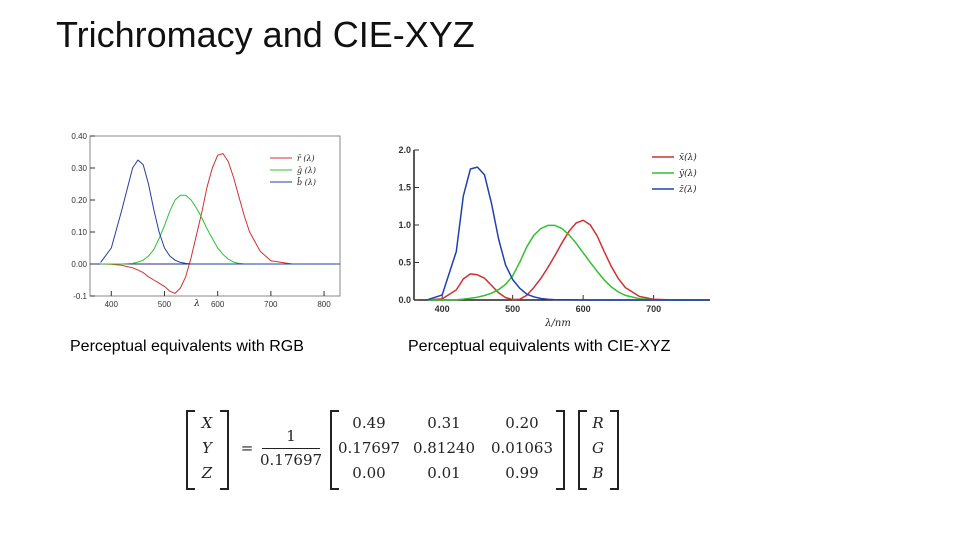 The width and height of the screenshot is (960, 540). Describe the element at coordinates (522, 473) in the screenshot. I see `matrix-cell: 0.99` at that location.